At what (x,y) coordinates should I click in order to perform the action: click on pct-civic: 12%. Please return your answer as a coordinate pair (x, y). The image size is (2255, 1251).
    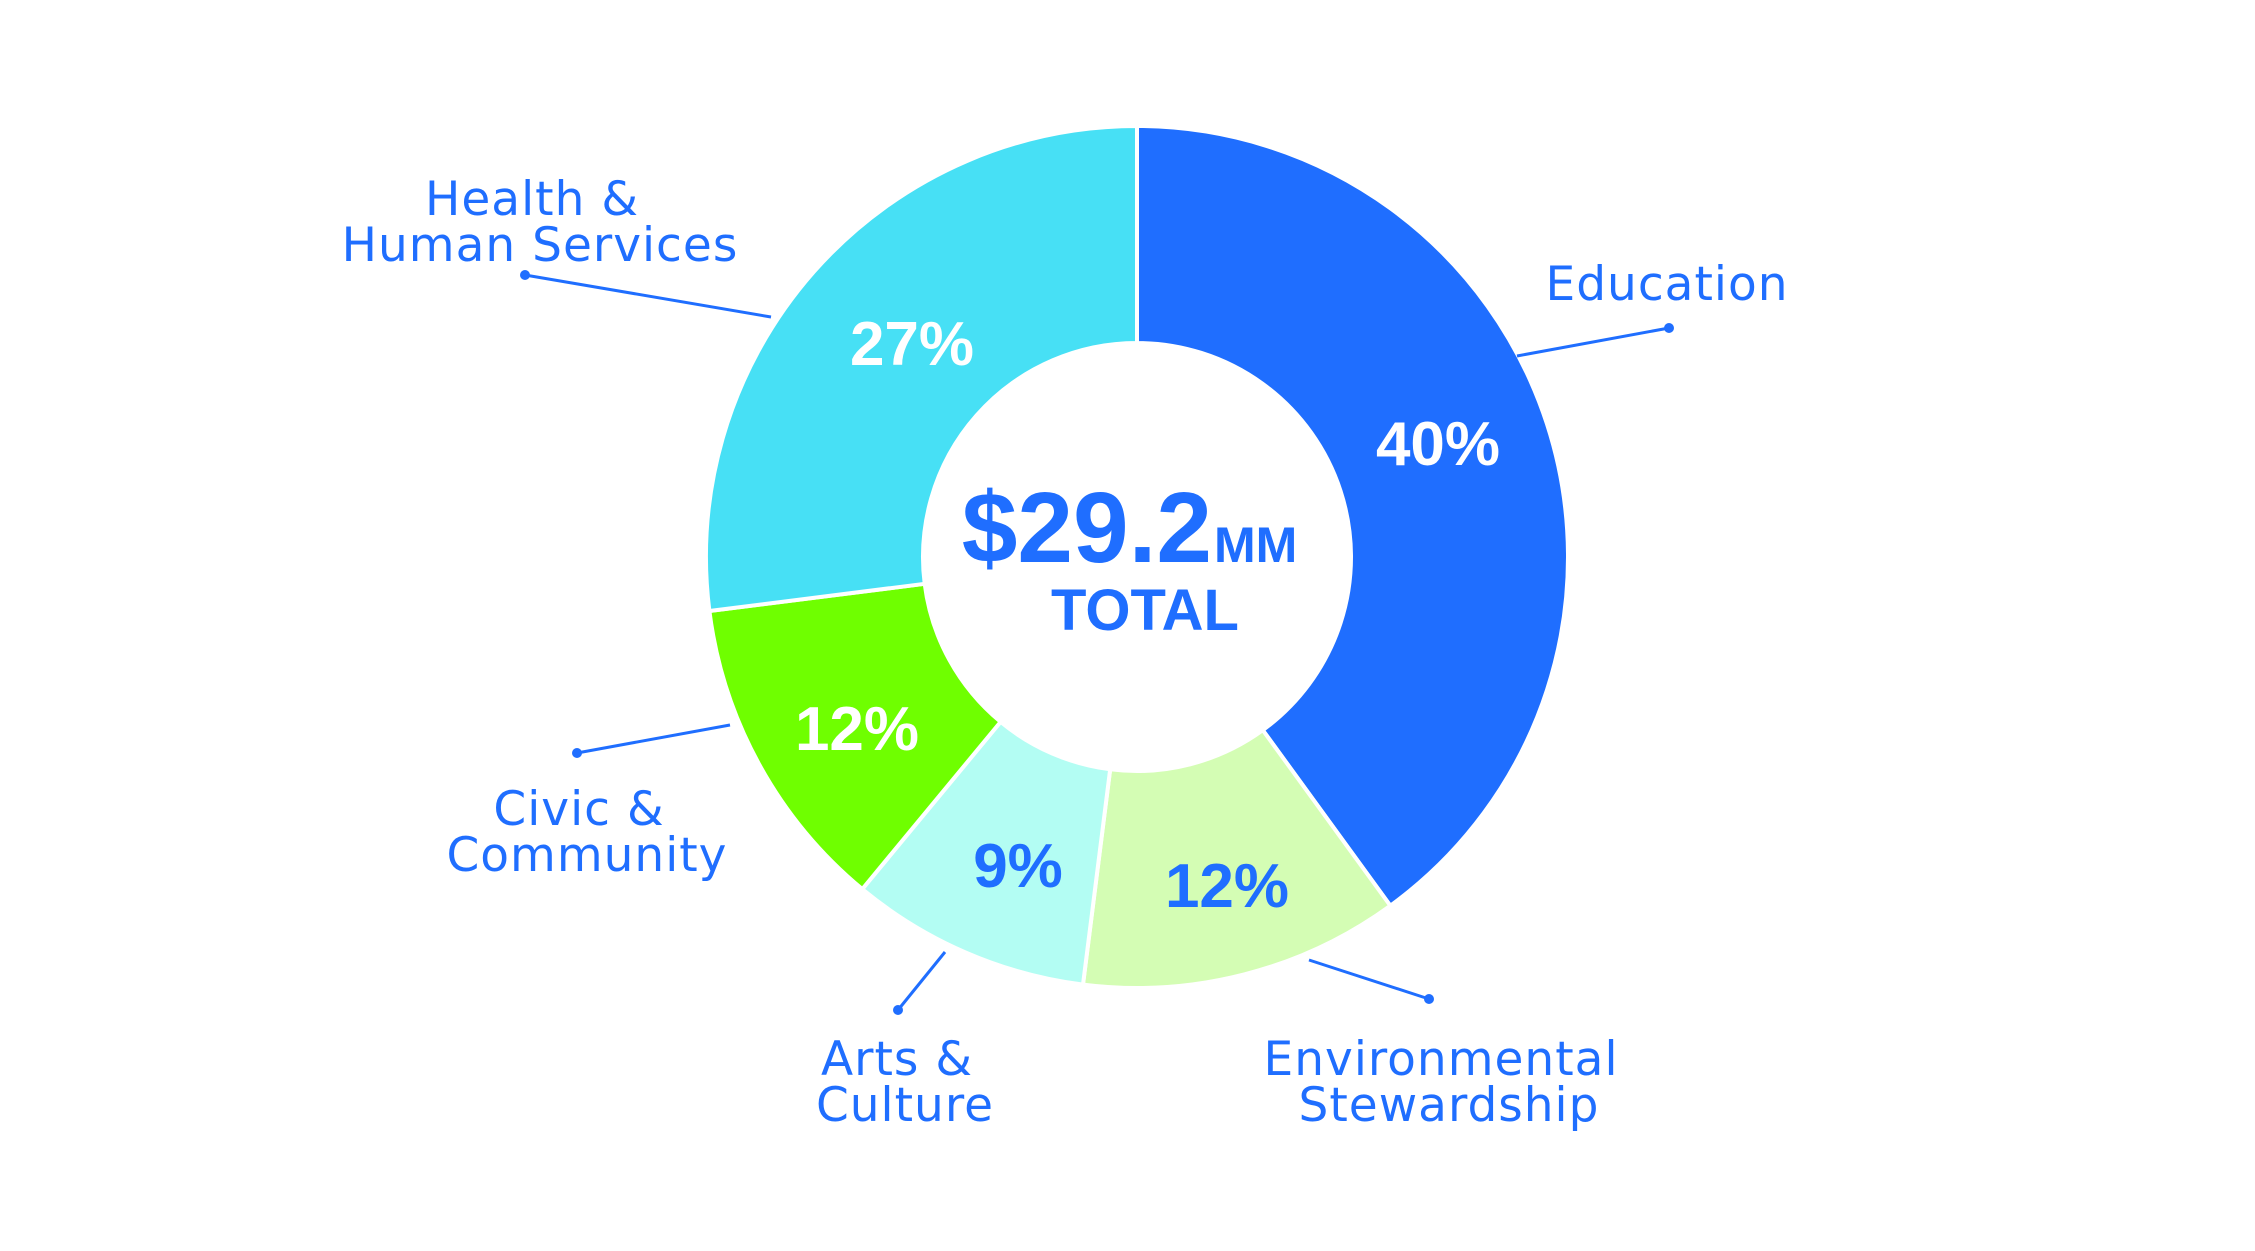
    Looking at the image, I should click on (857, 729).